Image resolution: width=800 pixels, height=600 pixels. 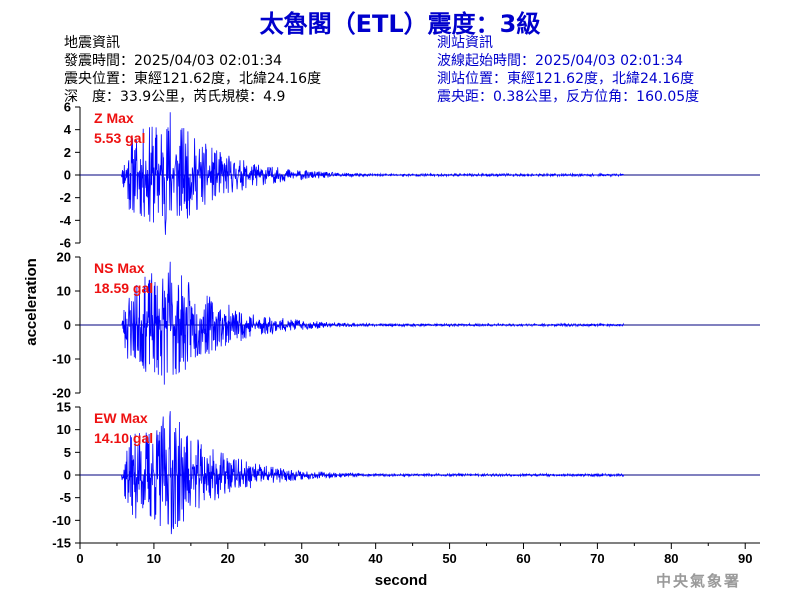 I want to click on x-tick-label: 80, so click(x=671, y=558).